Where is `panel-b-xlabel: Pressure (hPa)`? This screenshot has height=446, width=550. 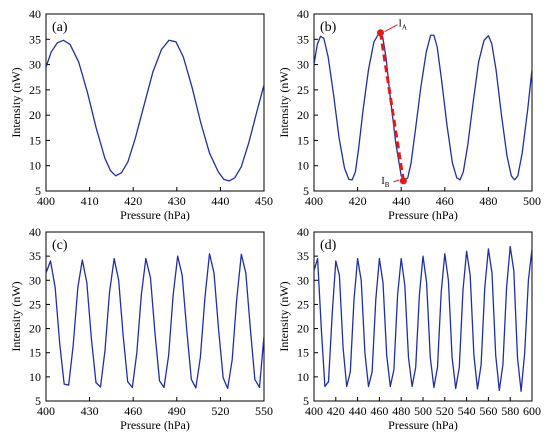
panel-b-xlabel: Pressure (hPa) is located at coordinates (423, 215).